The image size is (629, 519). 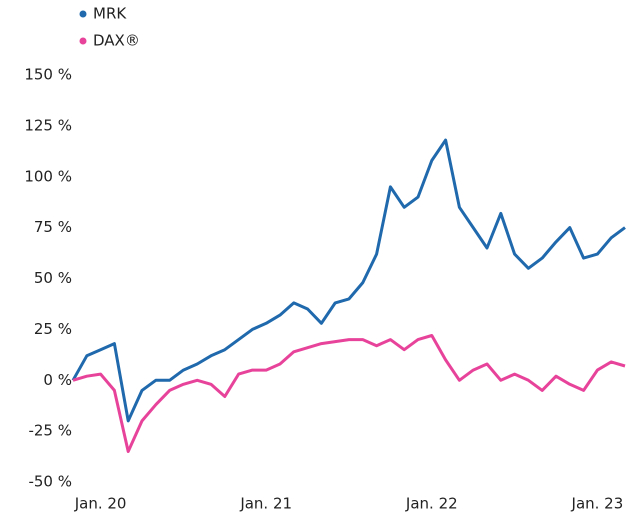 What do you see at coordinates (597, 504) in the screenshot?
I see `x-tick-label: Jan. 23` at bounding box center [597, 504].